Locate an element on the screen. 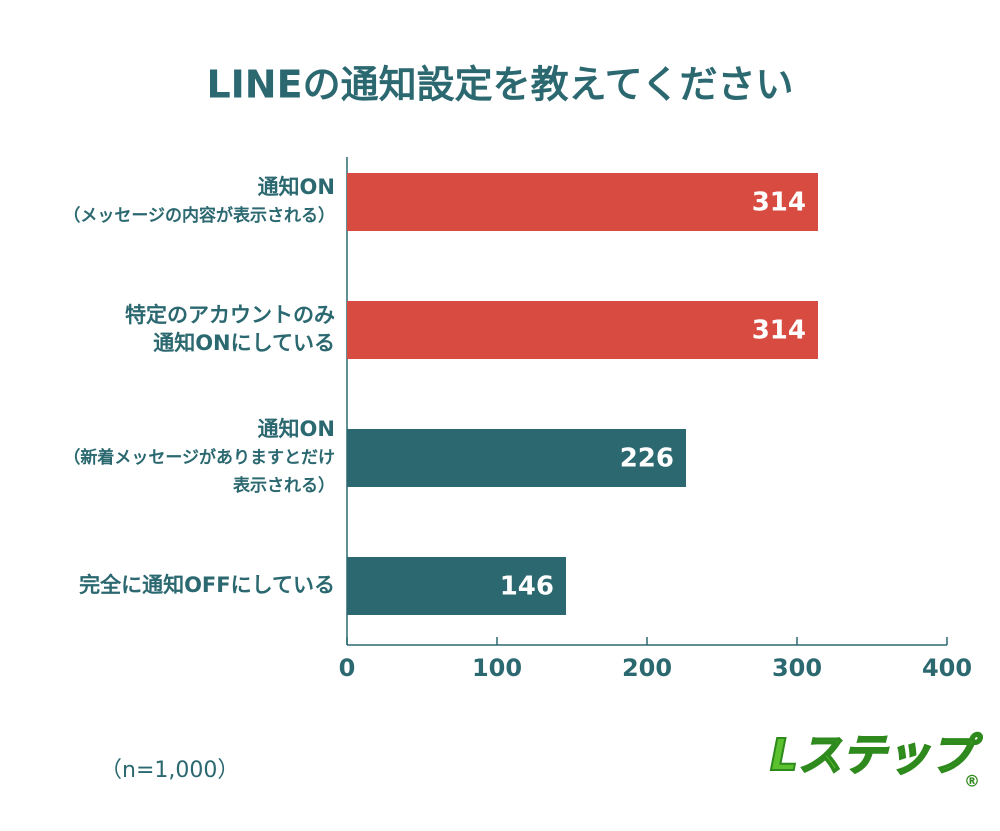 This screenshot has width=1000, height=831. x-tick-label: 300 is located at coordinates (797, 668).